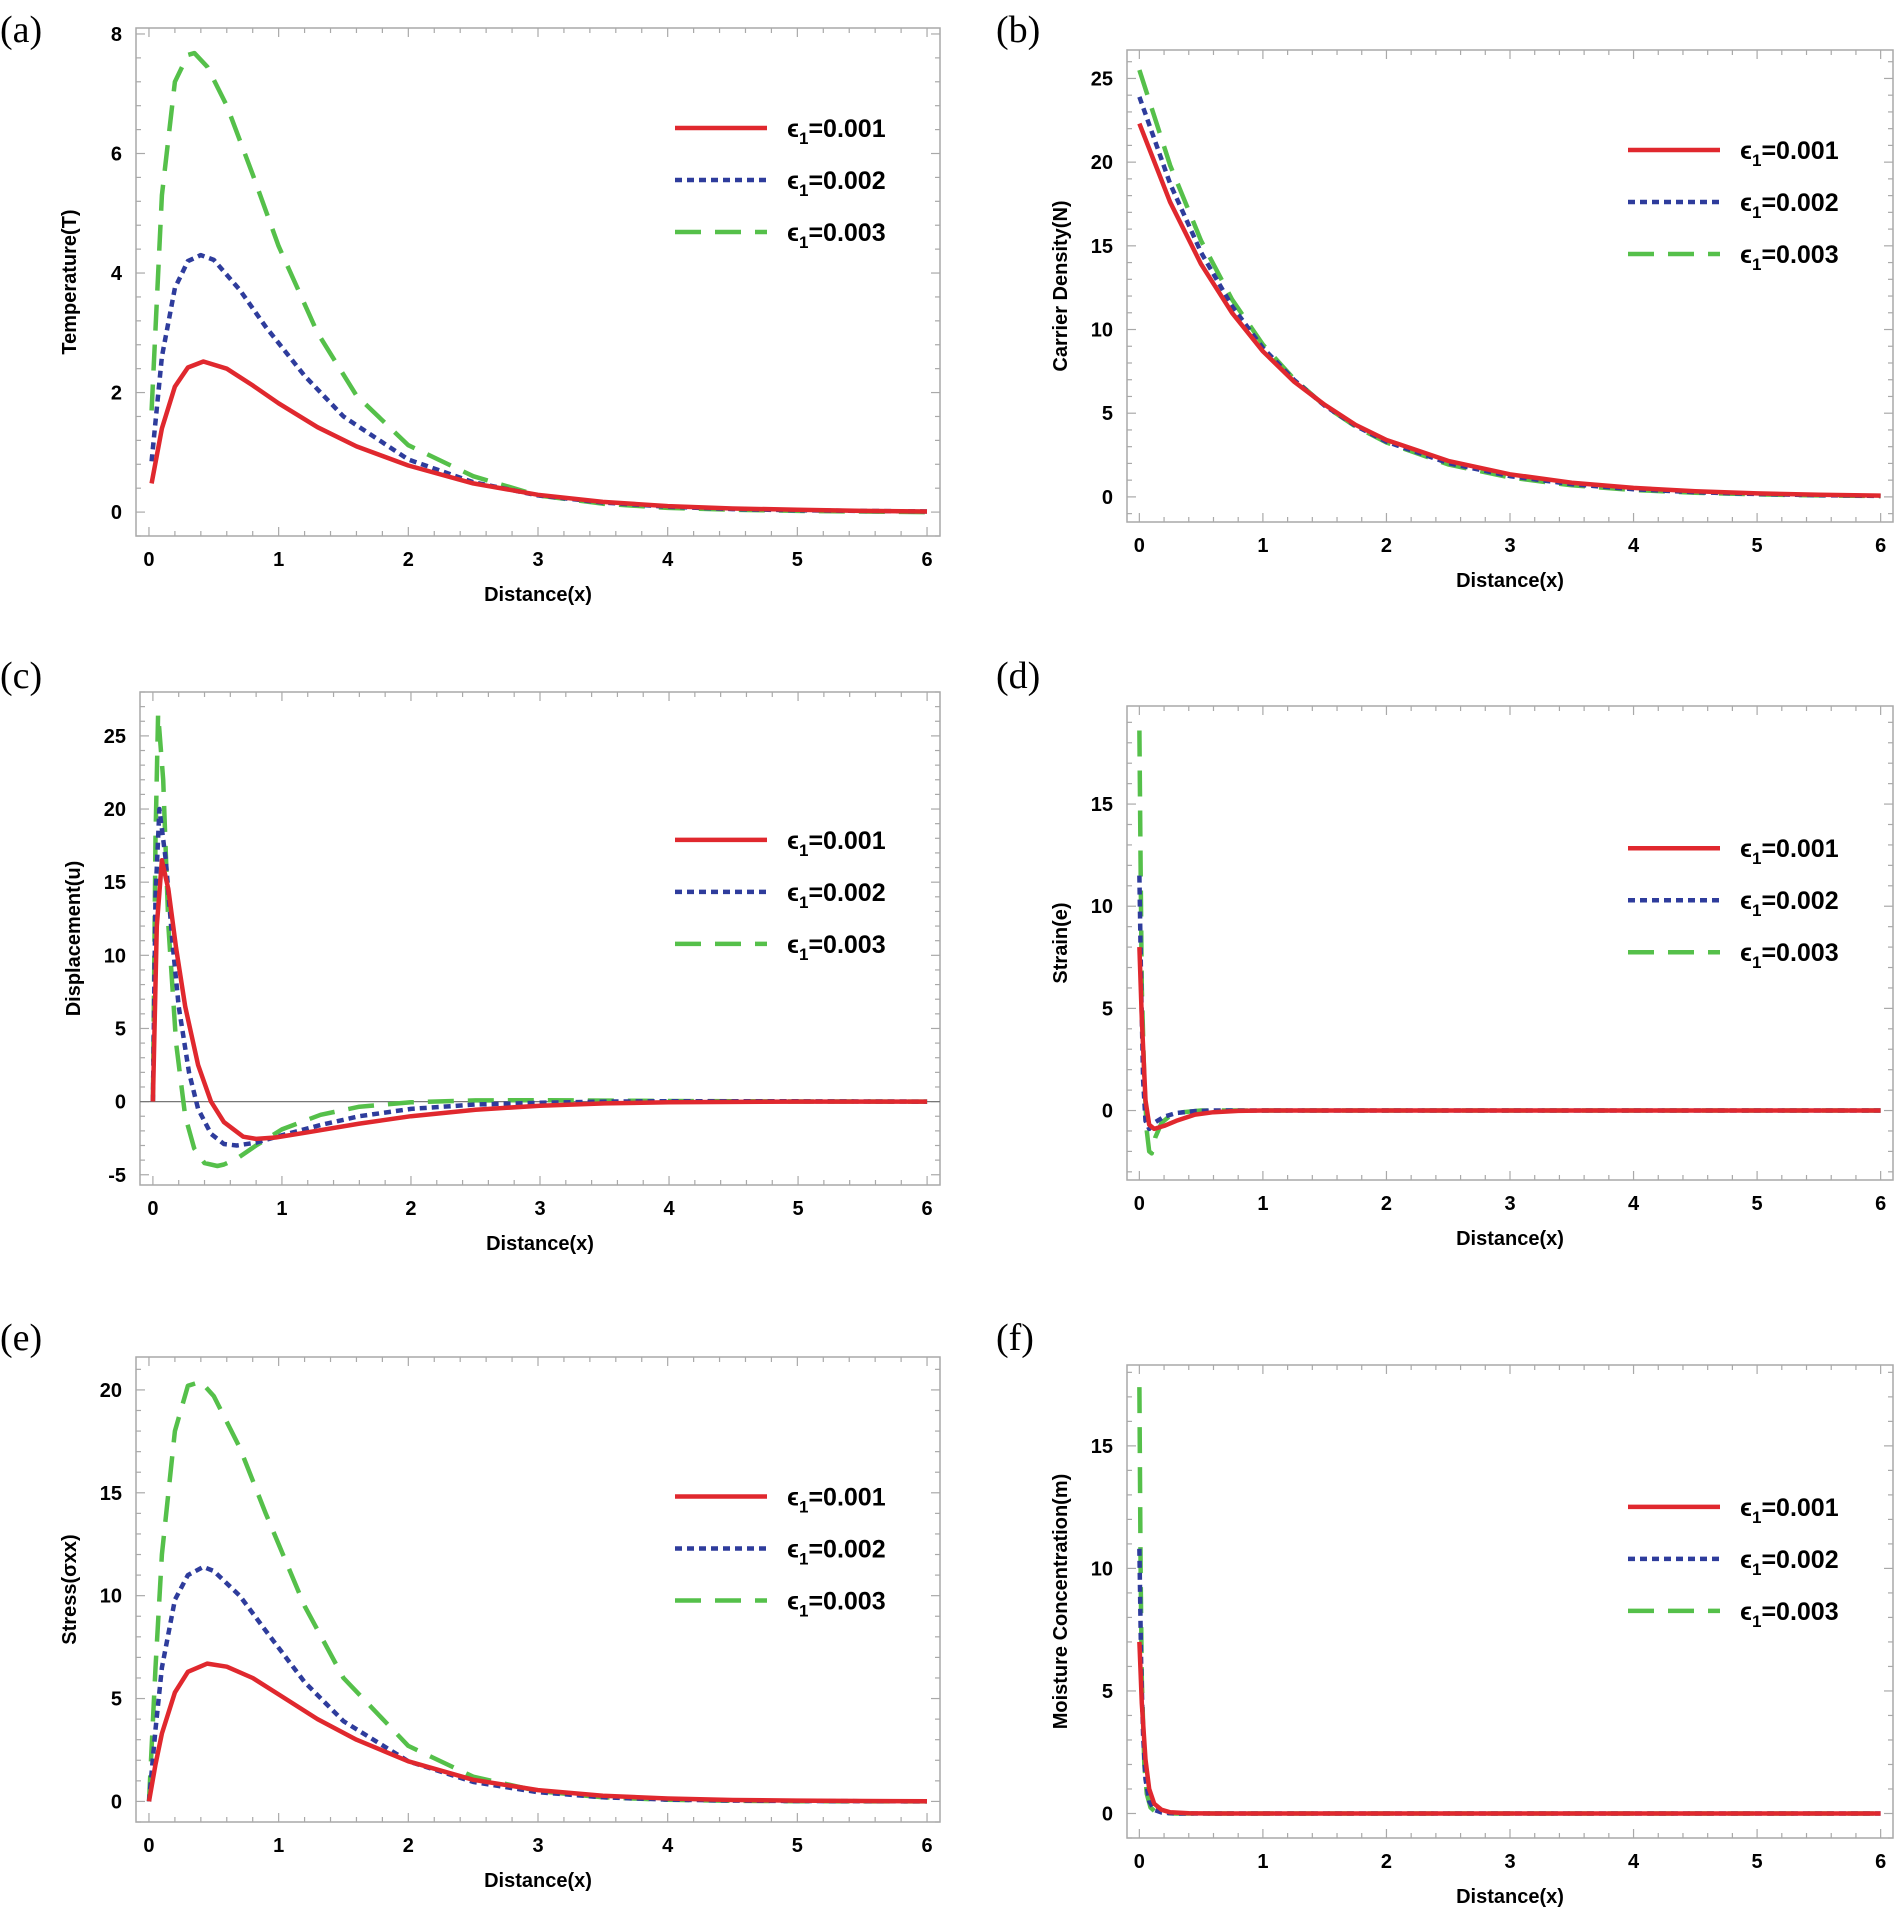 This screenshot has height=1931, width=1900. I want to click on y-tick-label: -5, so click(117, 1176).